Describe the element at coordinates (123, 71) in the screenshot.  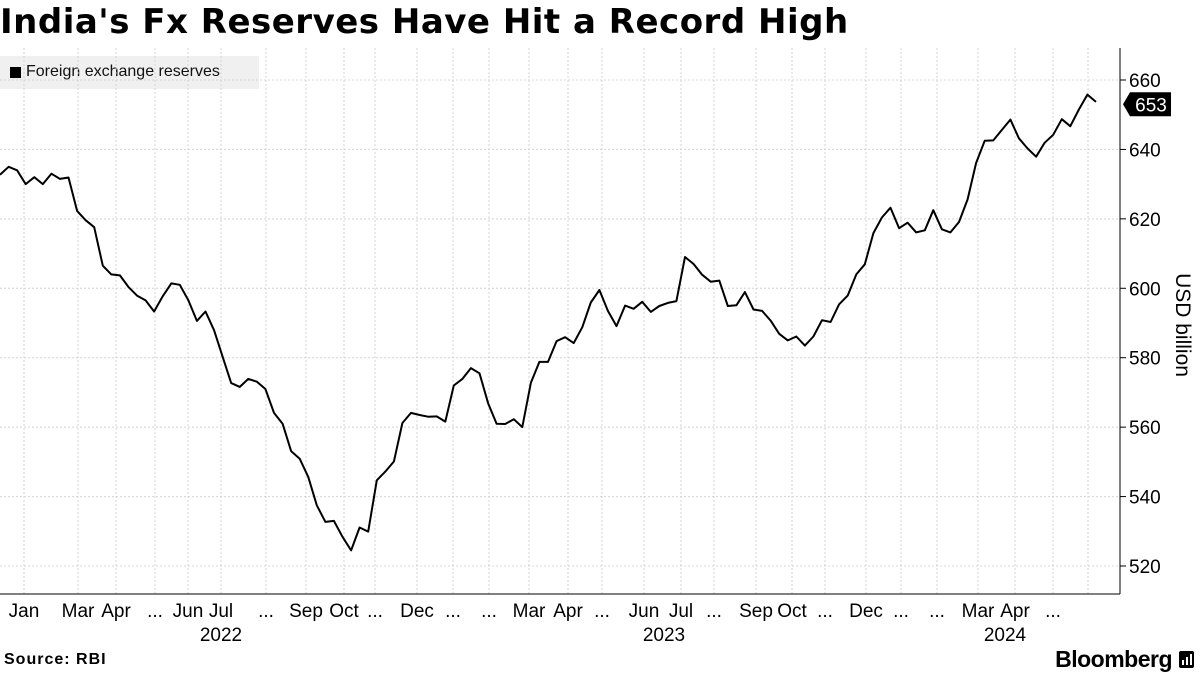
I see `legend-label: Foreign exchange reserves` at that location.